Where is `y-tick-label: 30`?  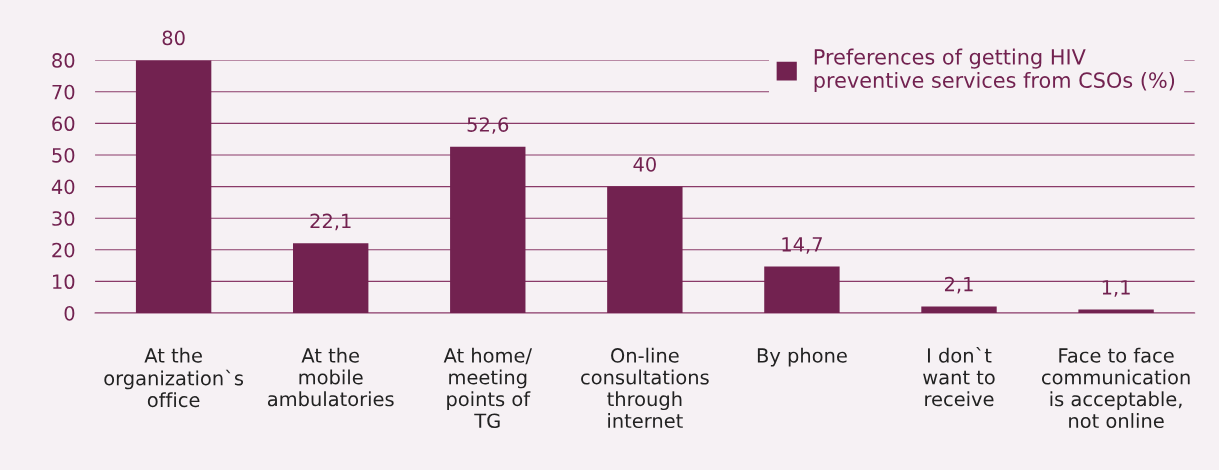
y-tick-label: 30 is located at coordinates (63, 218).